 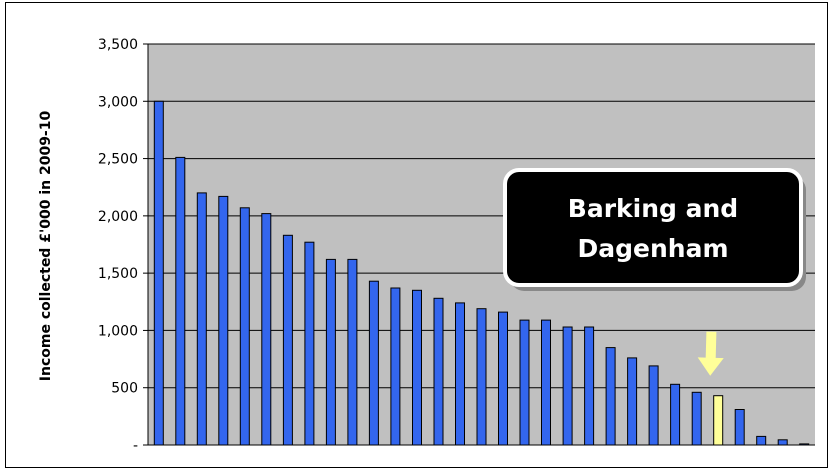 What do you see at coordinates (653, 208) in the screenshot?
I see `callout-text-line1: Barking and` at bounding box center [653, 208].